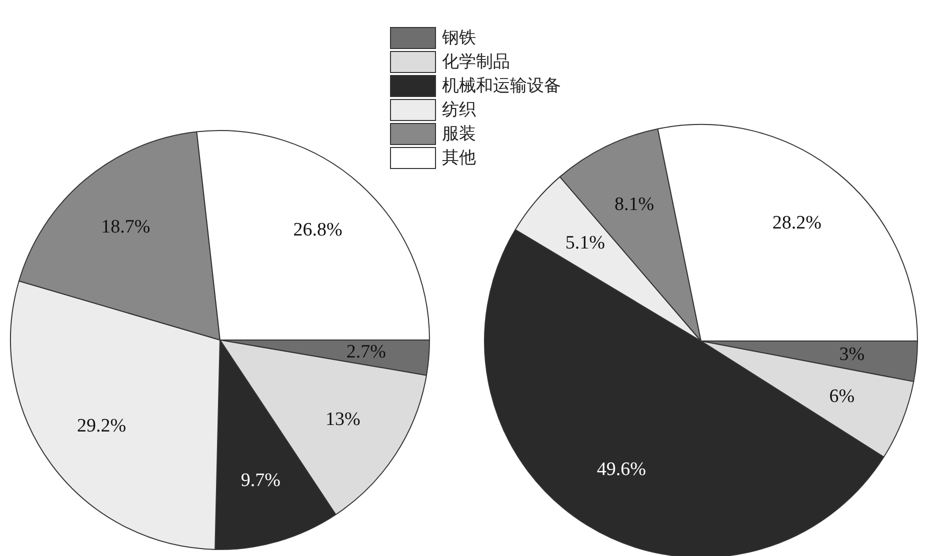 The image size is (933, 556). What do you see at coordinates (501, 86) in the screenshot?
I see `legend-label: 机械和运输设备` at bounding box center [501, 86].